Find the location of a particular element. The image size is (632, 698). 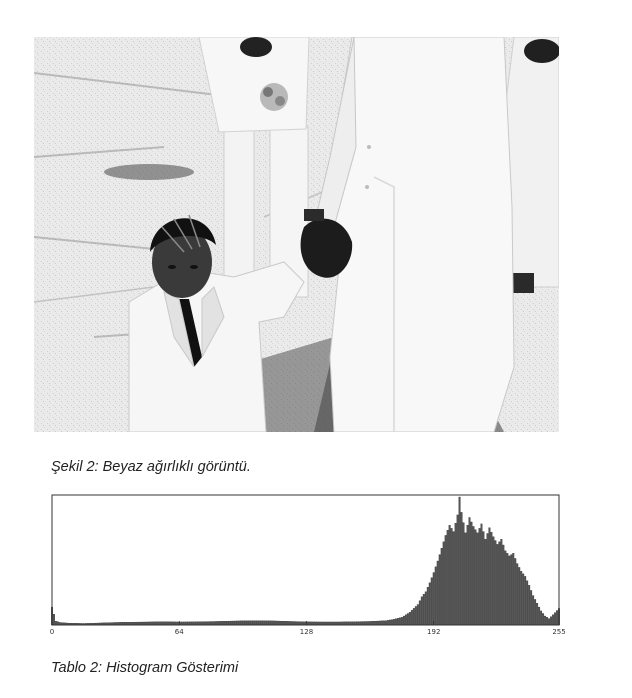

x-tick-label: 255 is located at coordinates (558, 632).